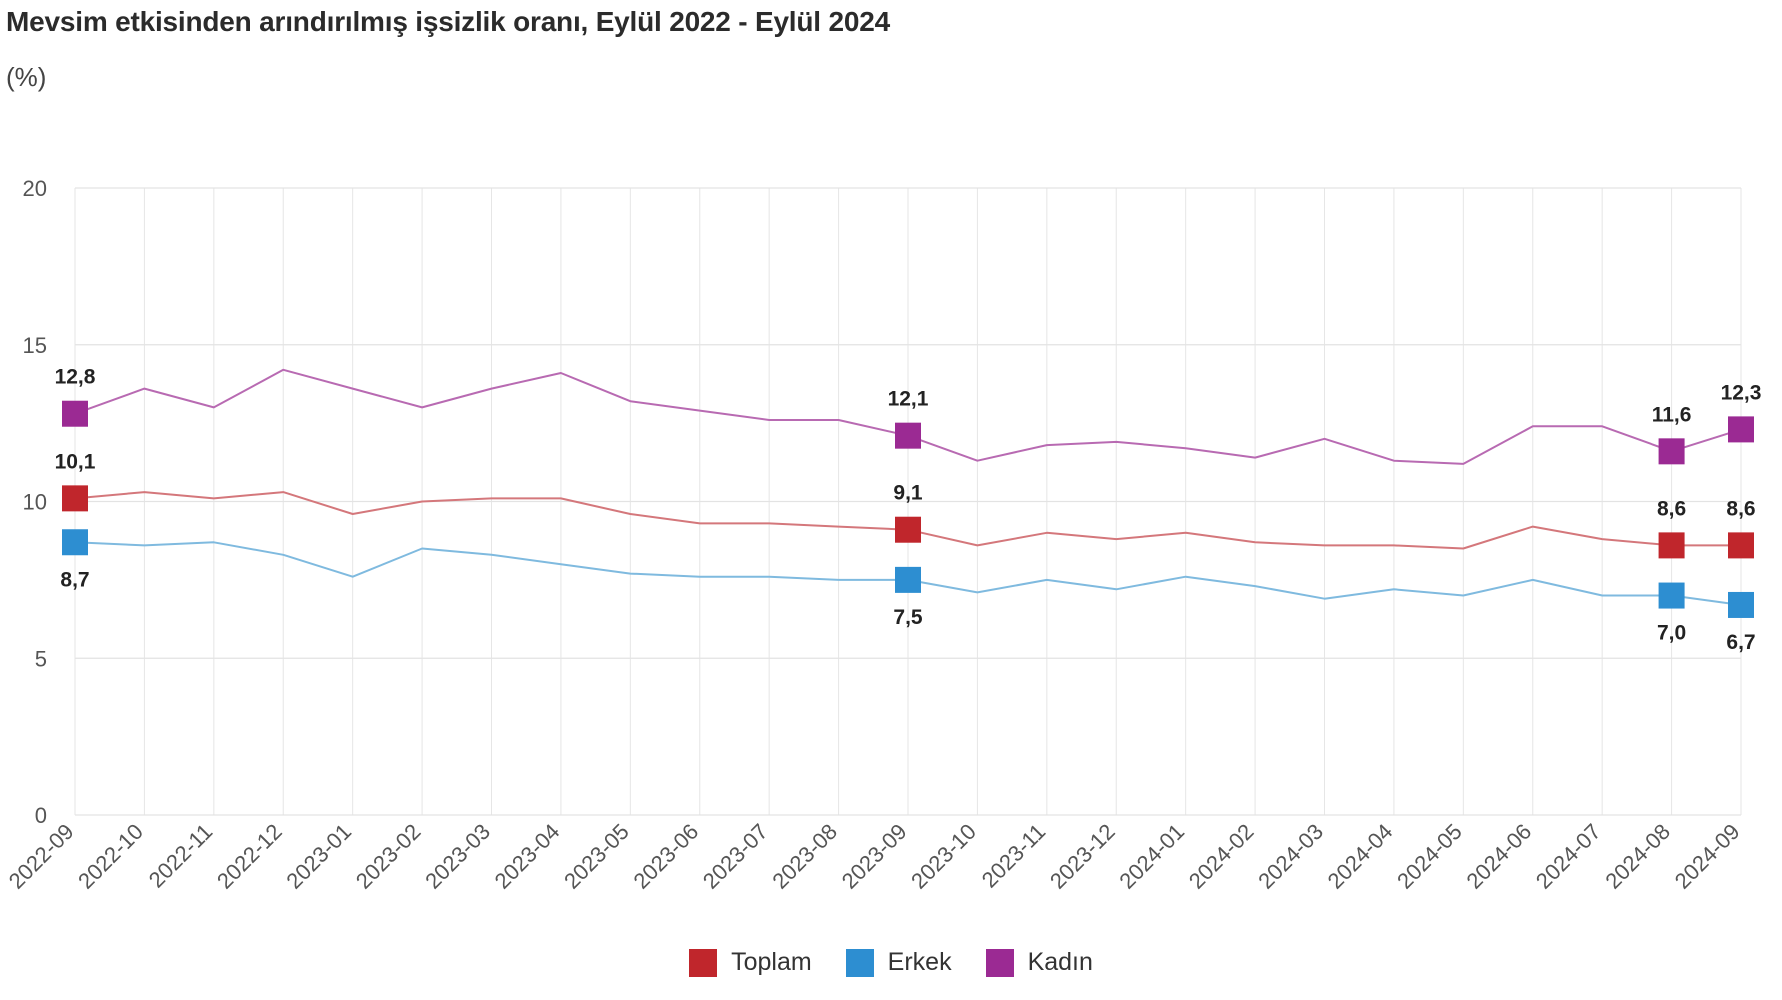  I want to click on y-tick-label: 0, so click(41, 815).